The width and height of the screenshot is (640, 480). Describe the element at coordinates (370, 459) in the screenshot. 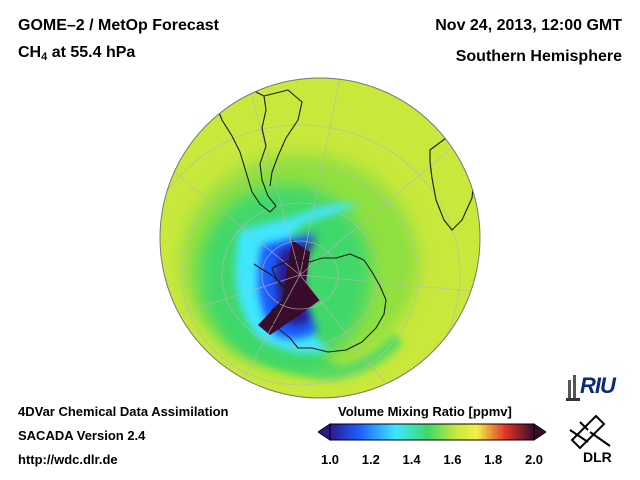

I see `colorbar-tick-label: 1.2` at that location.